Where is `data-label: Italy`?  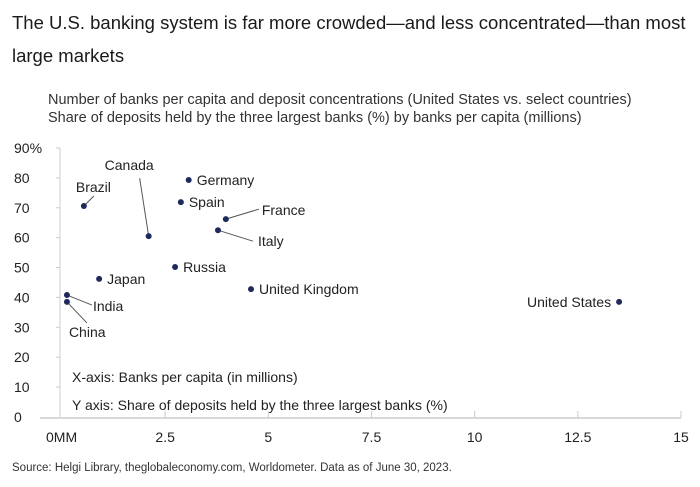
data-label: Italy is located at coordinates (271, 241).